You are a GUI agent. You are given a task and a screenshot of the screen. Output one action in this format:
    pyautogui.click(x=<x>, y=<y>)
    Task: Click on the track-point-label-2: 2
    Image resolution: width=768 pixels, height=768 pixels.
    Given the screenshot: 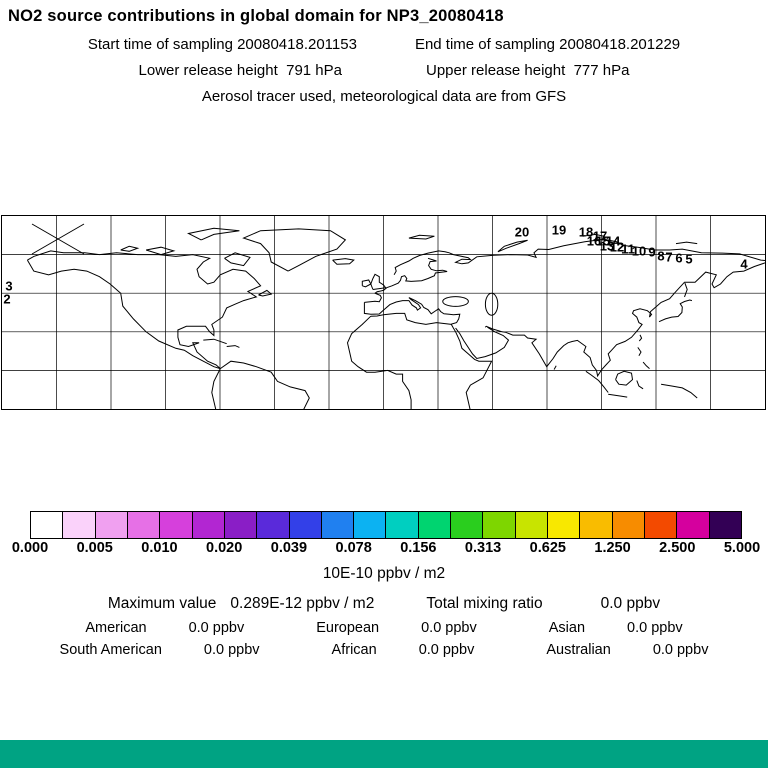 What is the action you would take?
    pyautogui.click(x=7, y=299)
    